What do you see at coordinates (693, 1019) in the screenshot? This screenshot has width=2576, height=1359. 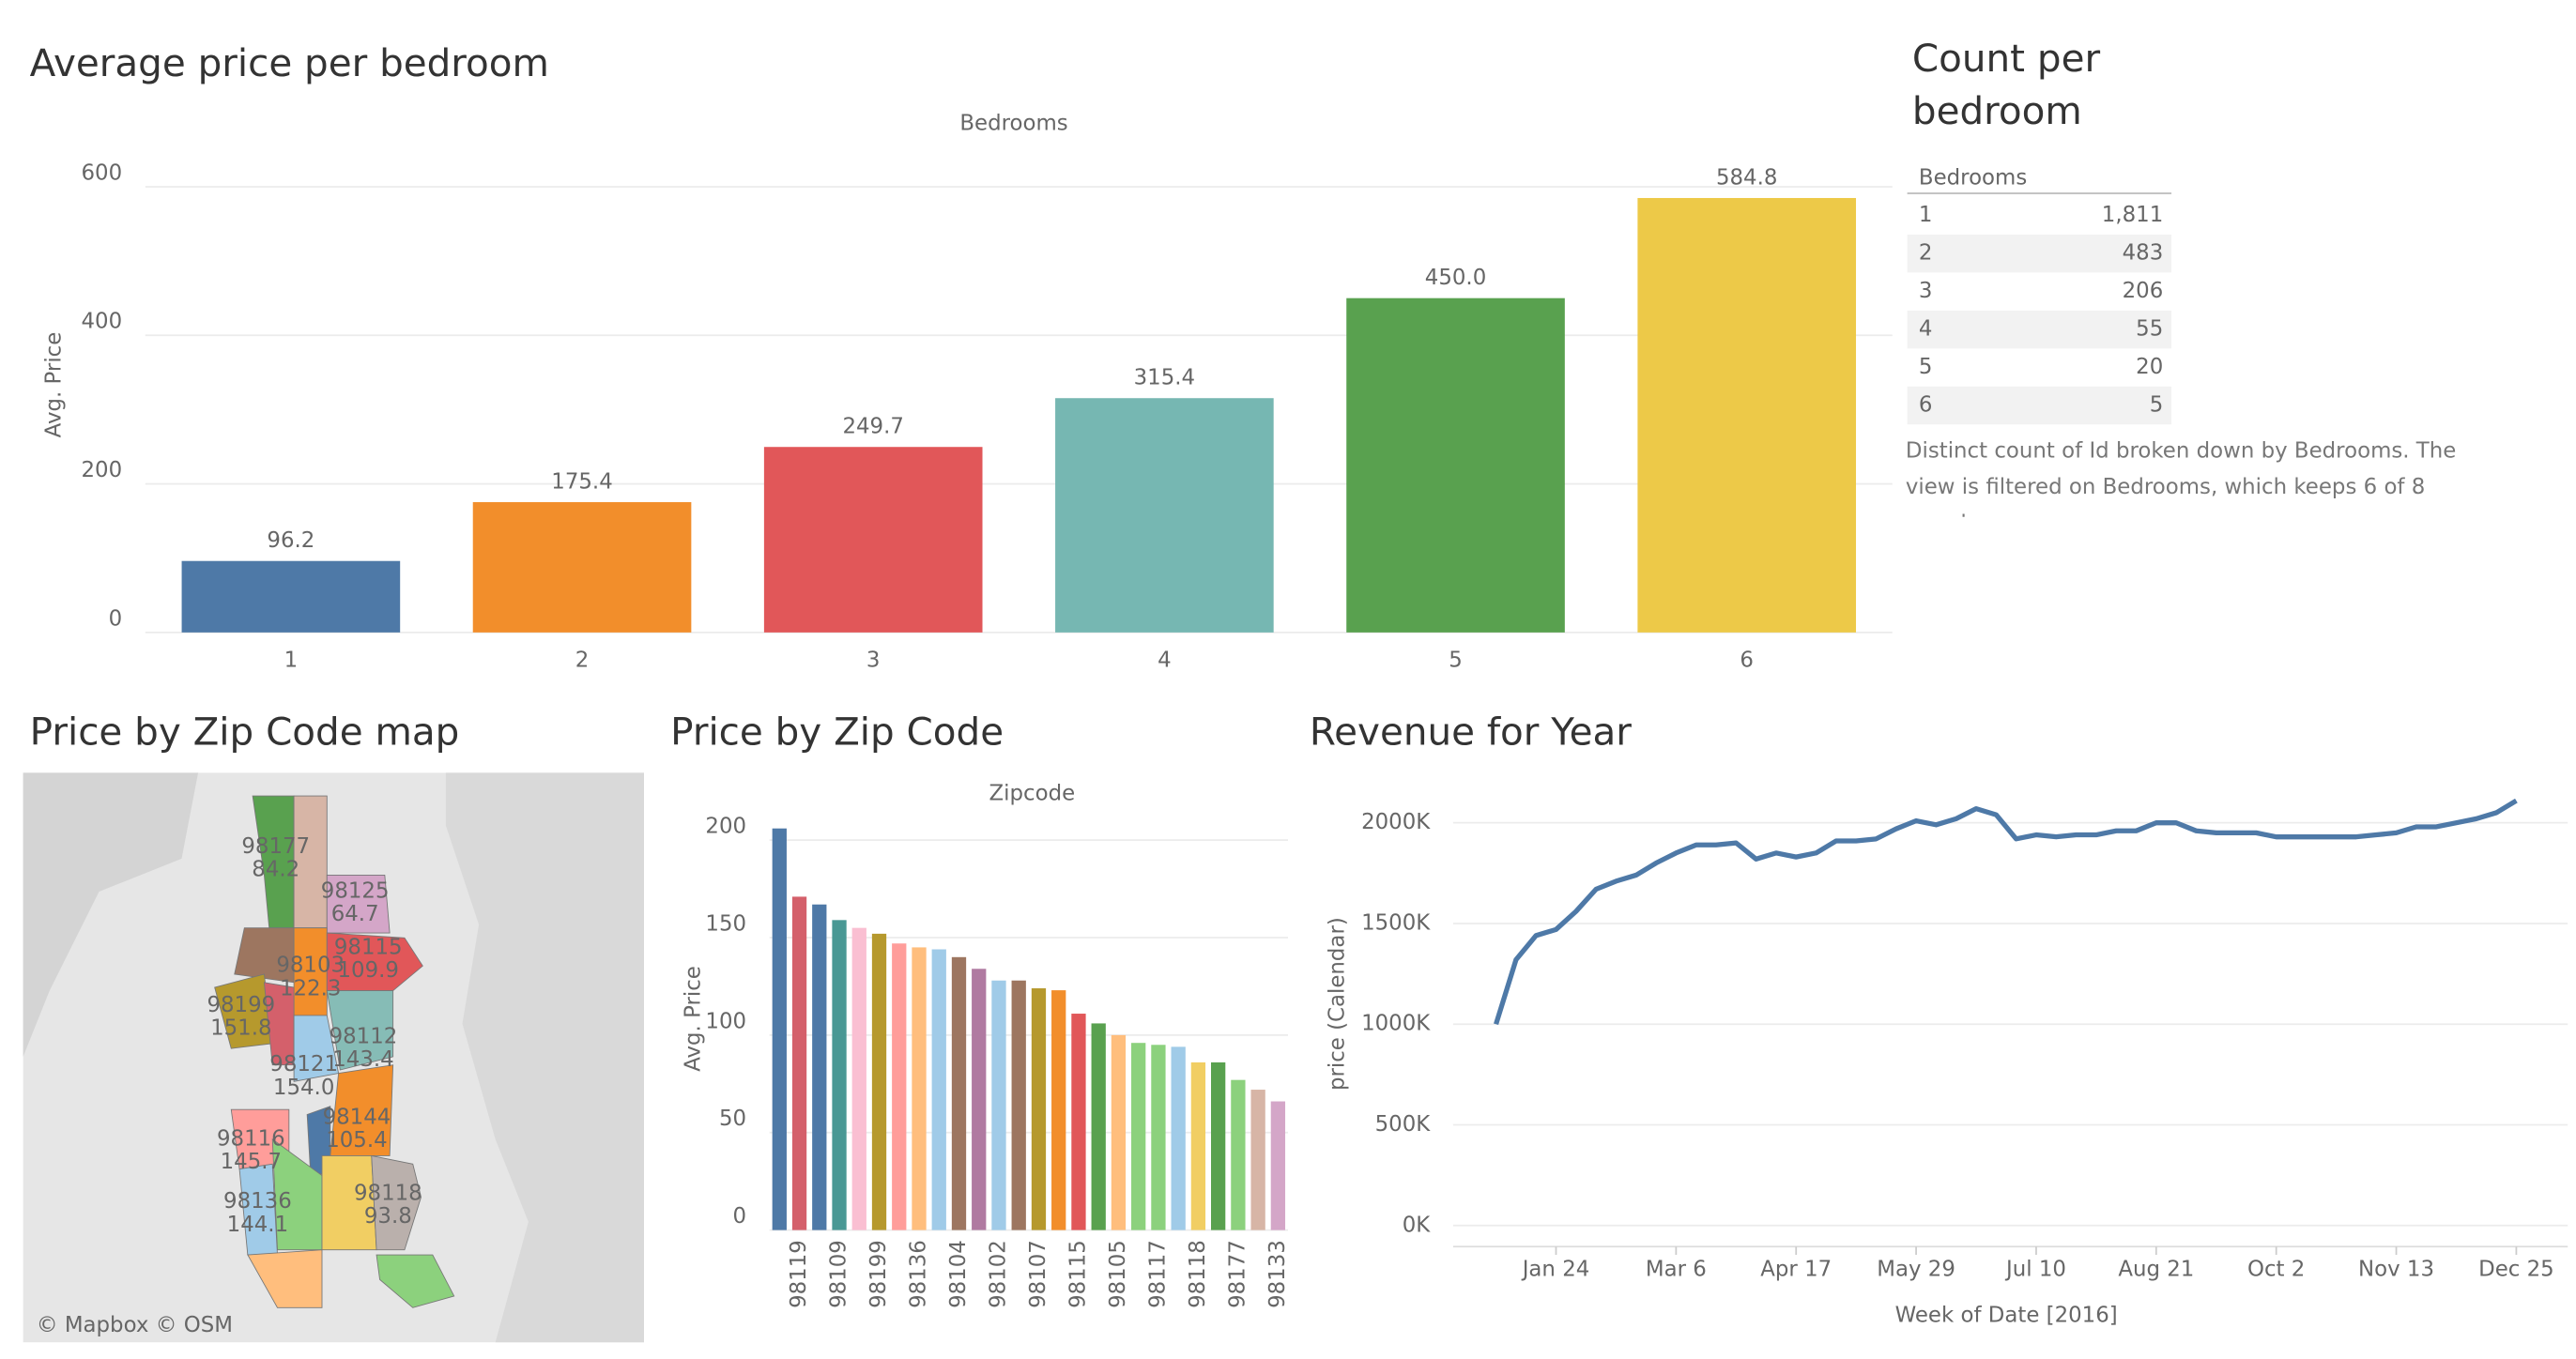 I see `y-axis-label: Avg. Price` at bounding box center [693, 1019].